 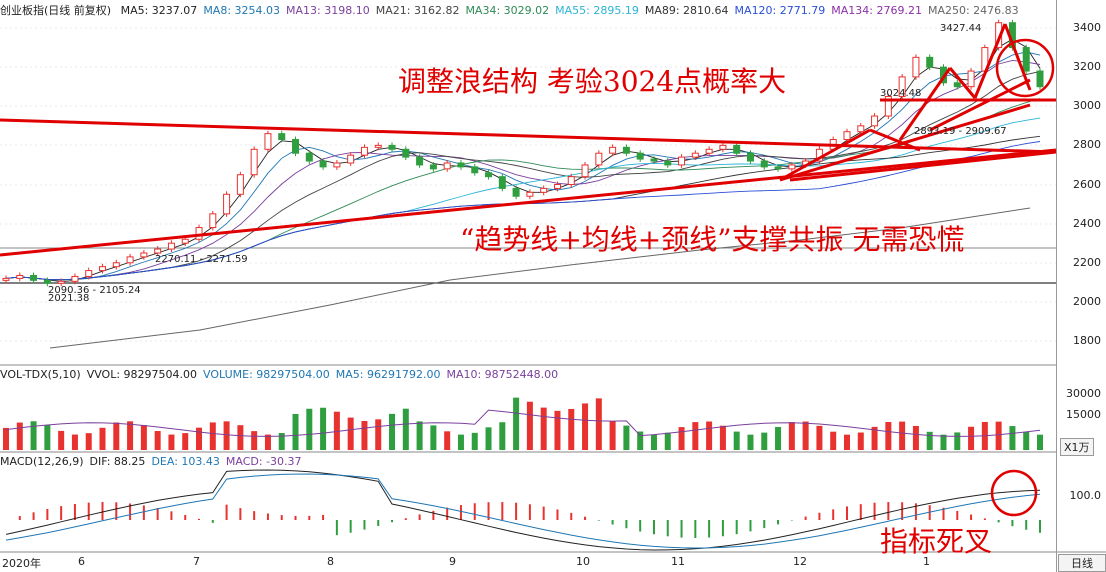 I want to click on vol-label-0: VOL-TDX(5,10), so click(x=40, y=374).